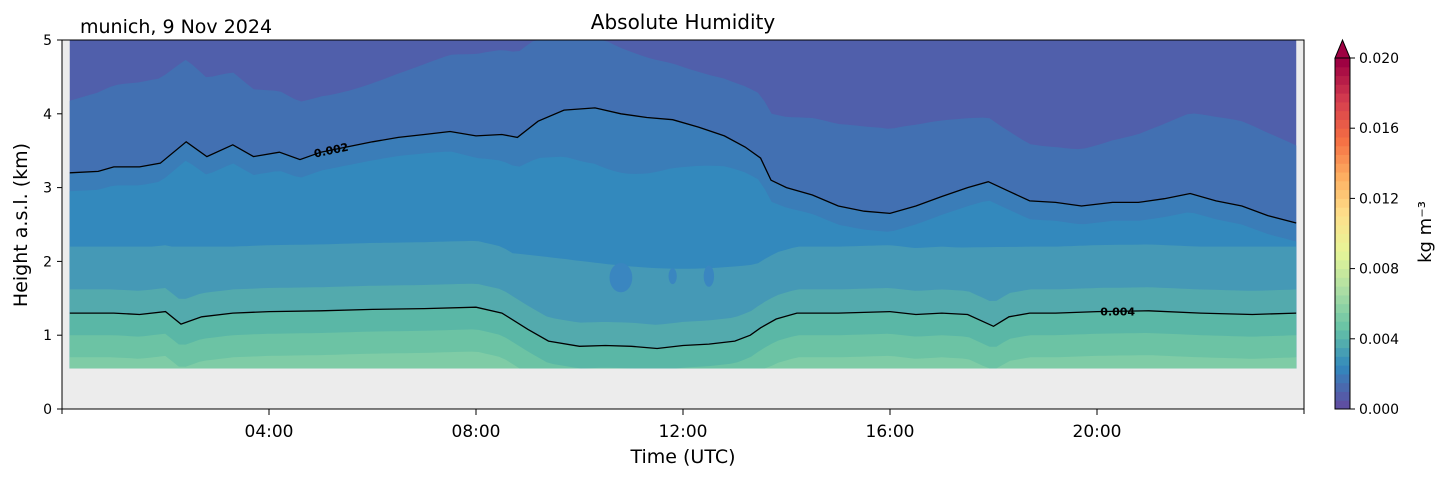 The height and width of the screenshot is (478, 1454). What do you see at coordinates (1379, 199) in the screenshot?
I see `colorbar-tick-label: 0.012` at bounding box center [1379, 199].